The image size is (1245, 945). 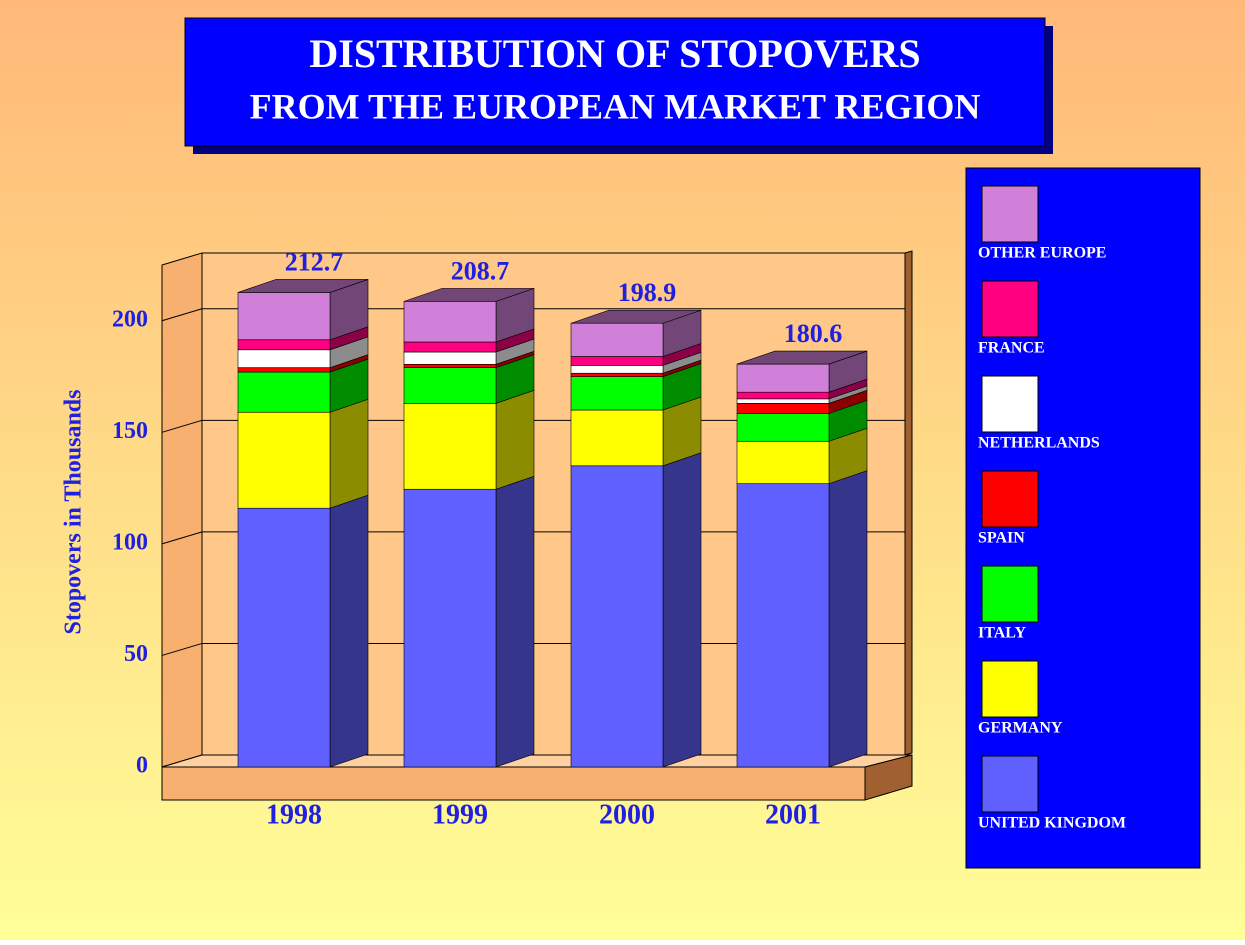 What do you see at coordinates (314, 261) in the screenshot?
I see `total-label: 212.7` at bounding box center [314, 261].